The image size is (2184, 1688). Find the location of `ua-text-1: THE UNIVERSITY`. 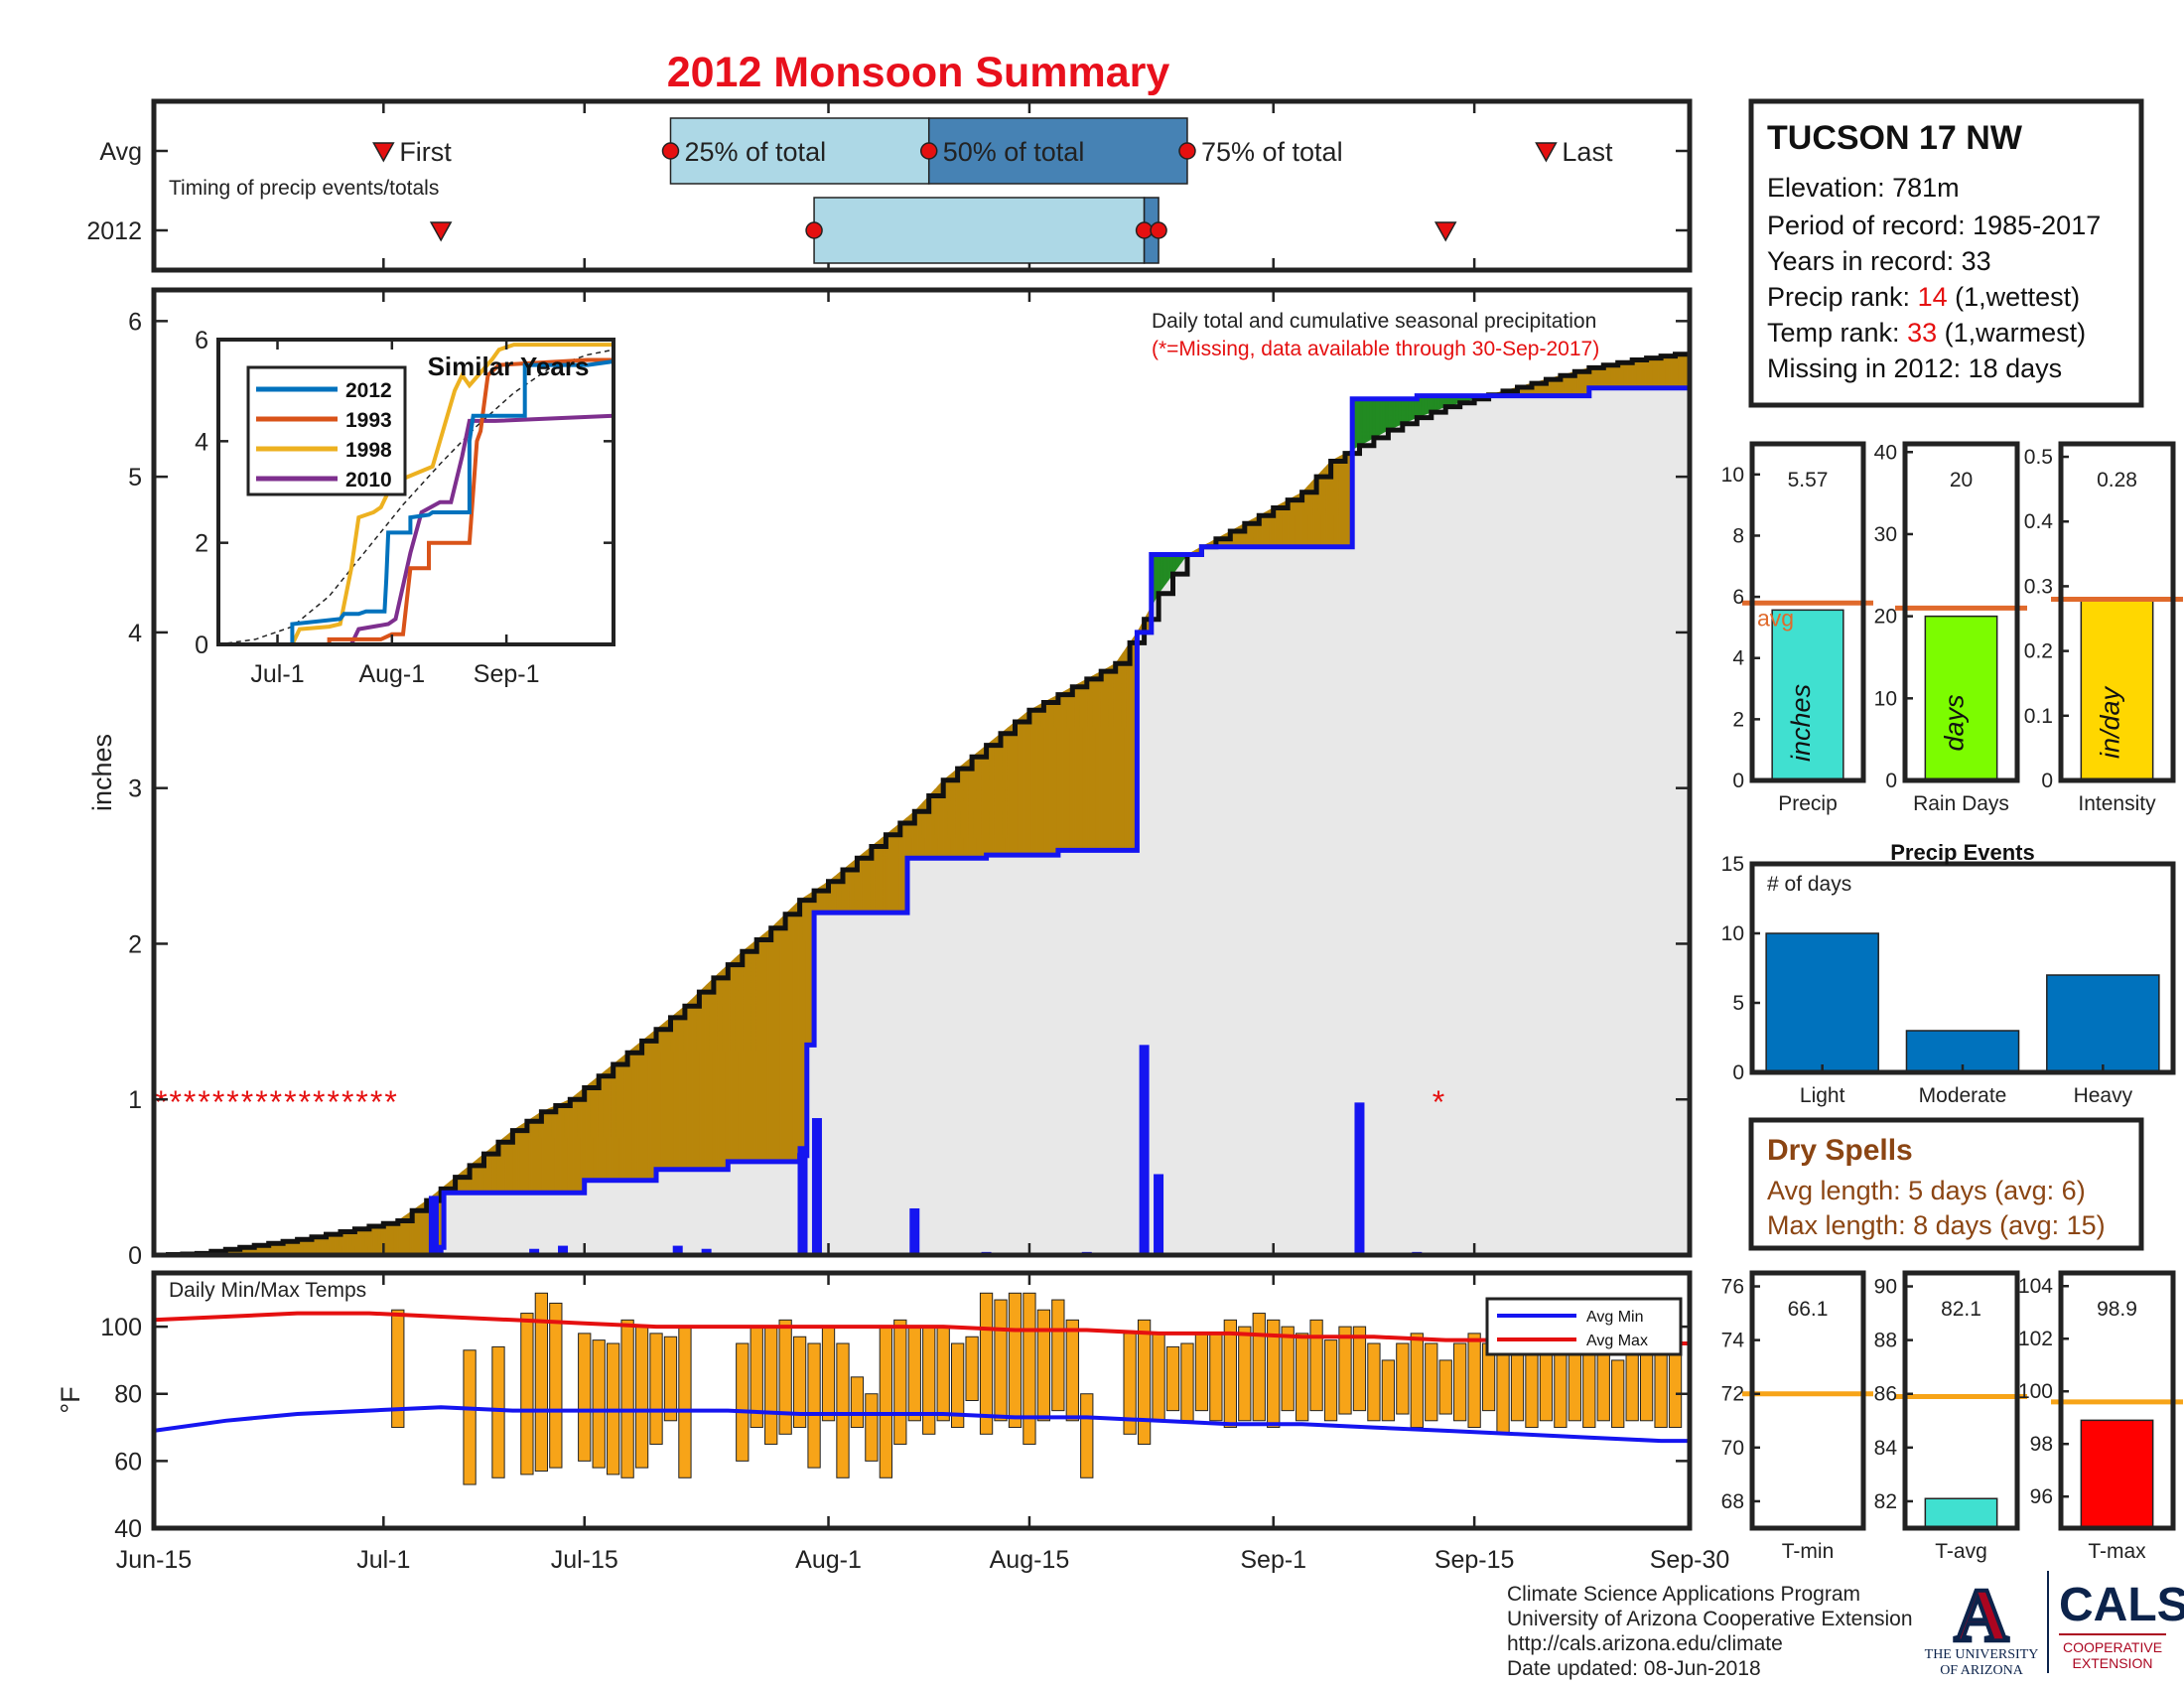

ua-text-1: THE UNIVERSITY is located at coordinates (1982, 1654).